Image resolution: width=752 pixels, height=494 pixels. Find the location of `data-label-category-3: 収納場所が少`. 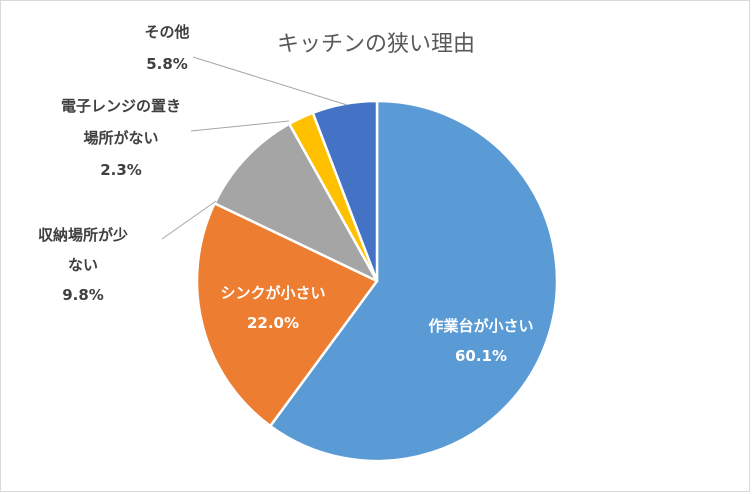

data-label-category-3: 収納場所が少 is located at coordinates (83, 235).